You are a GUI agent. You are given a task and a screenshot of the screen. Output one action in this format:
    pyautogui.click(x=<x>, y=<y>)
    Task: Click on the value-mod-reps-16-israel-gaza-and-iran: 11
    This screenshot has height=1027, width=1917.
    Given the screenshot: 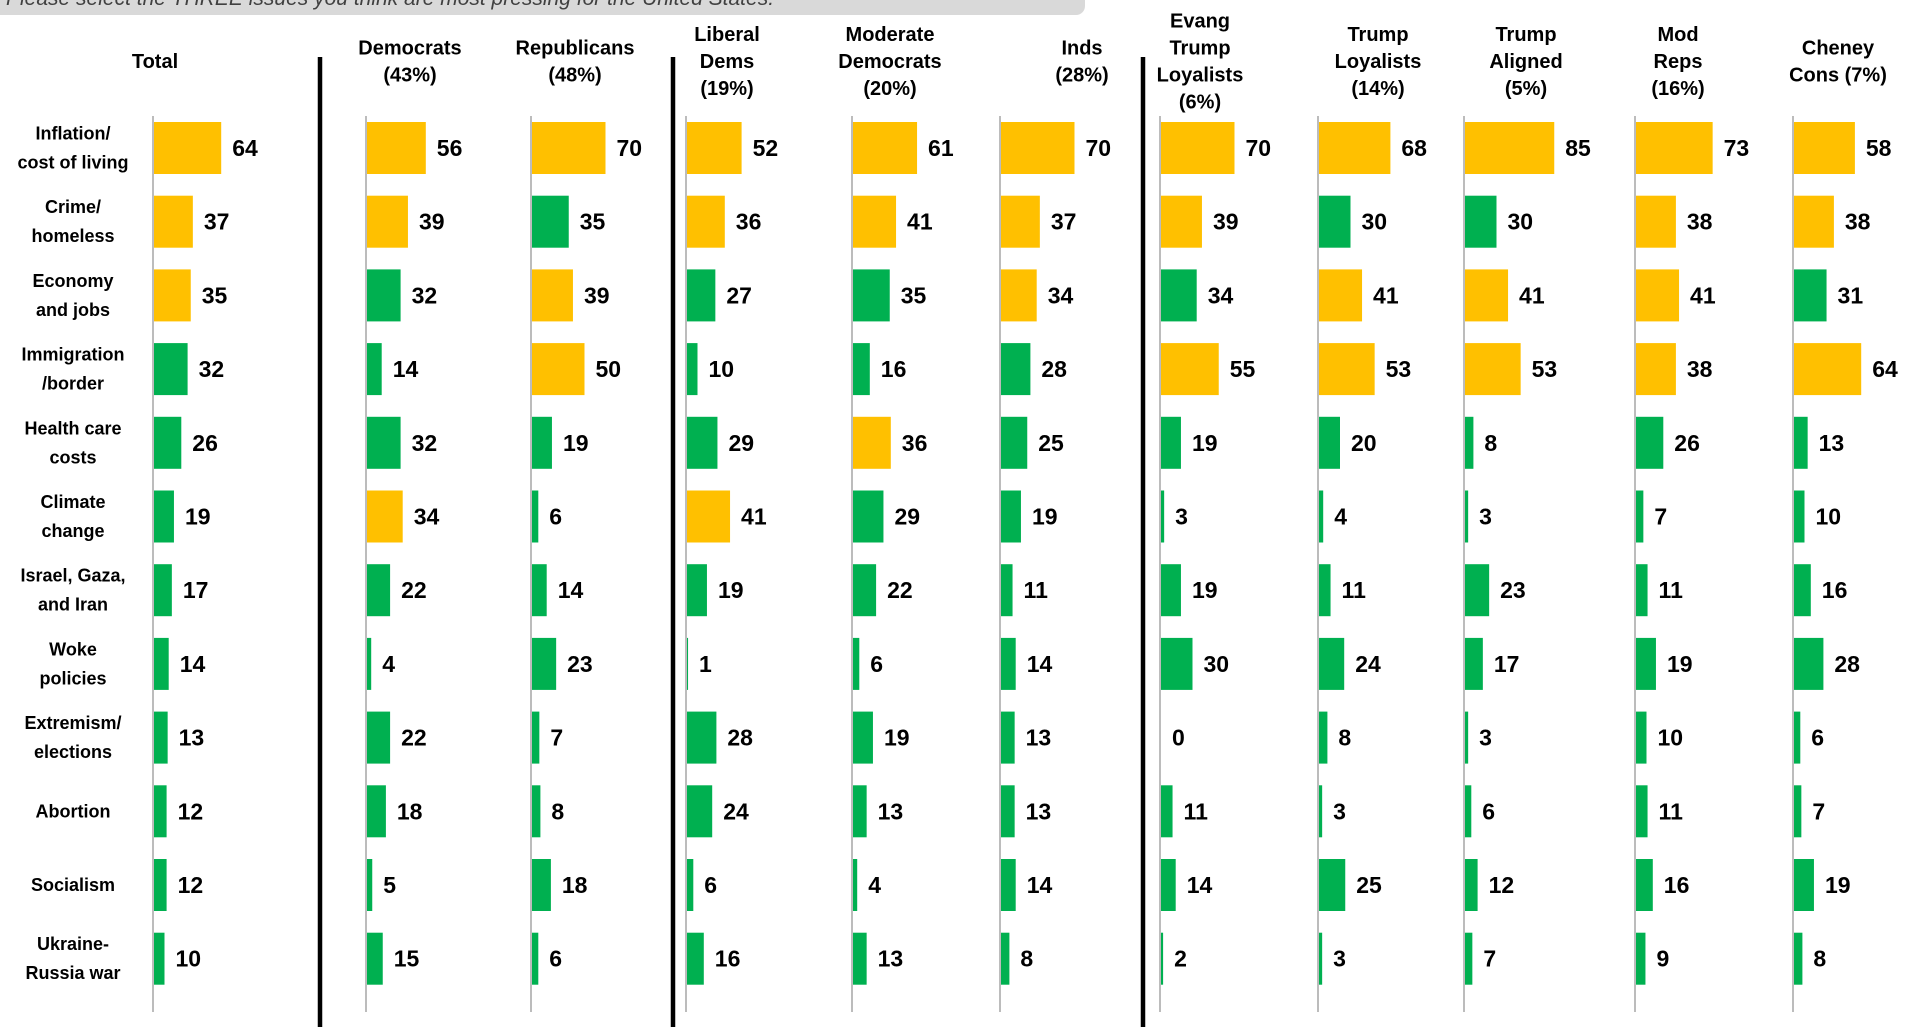 What is the action you would take?
    pyautogui.click(x=1671, y=590)
    